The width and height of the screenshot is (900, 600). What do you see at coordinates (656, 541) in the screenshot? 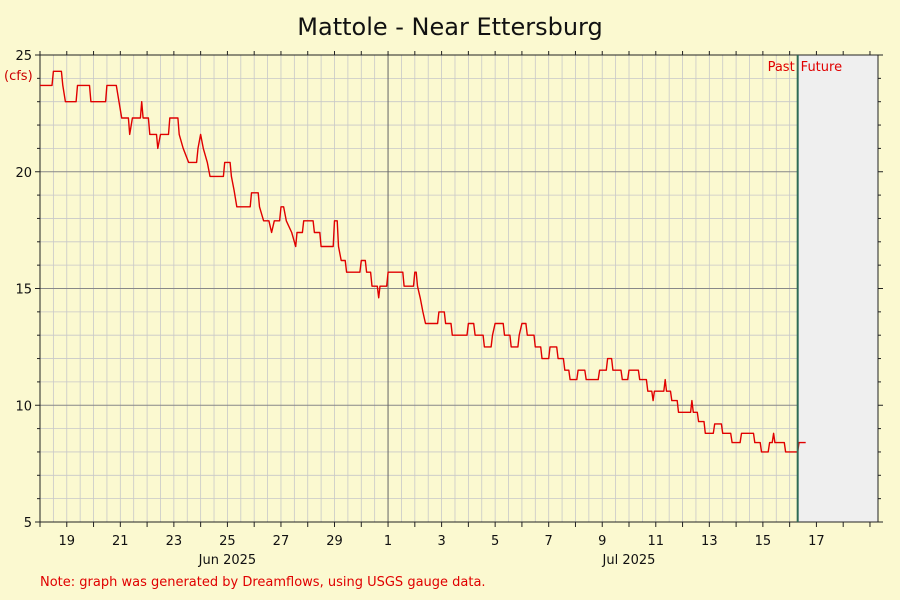
I see `x-tick-label: 11` at bounding box center [656, 541].